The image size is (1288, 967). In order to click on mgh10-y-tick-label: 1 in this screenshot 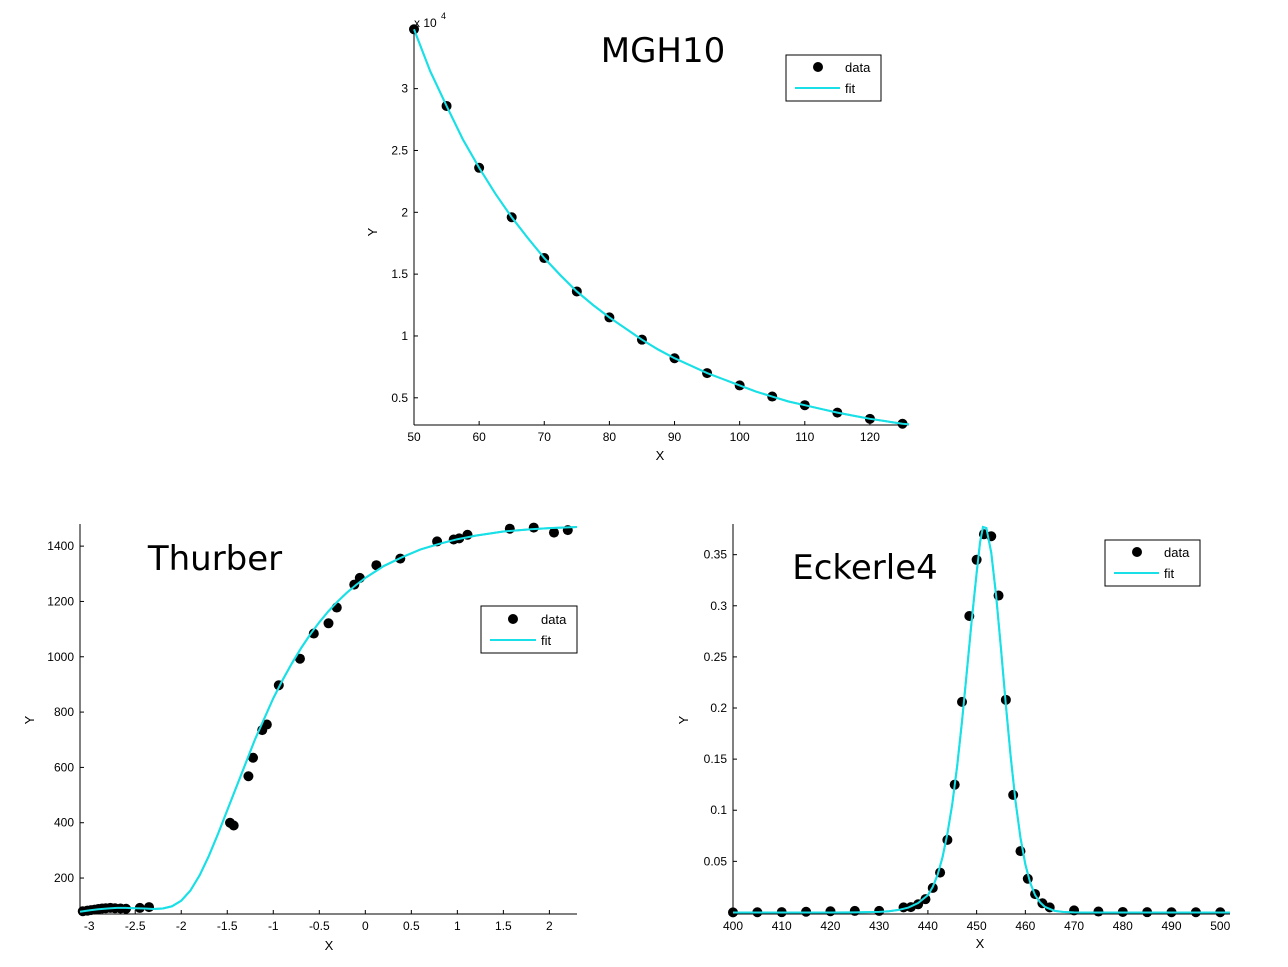, I will do `click(404, 336)`.